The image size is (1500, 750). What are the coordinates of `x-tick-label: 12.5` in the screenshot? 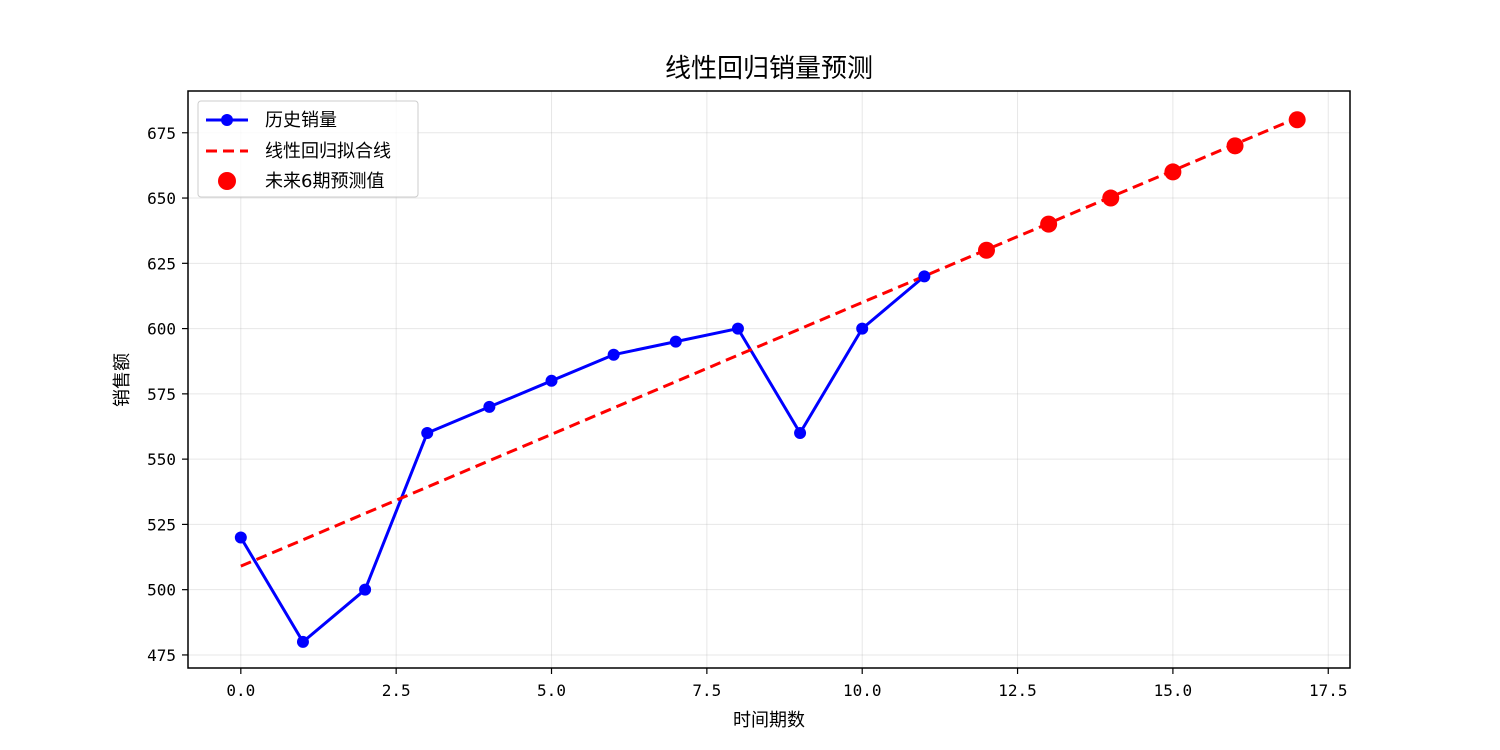 It's located at (1017, 690).